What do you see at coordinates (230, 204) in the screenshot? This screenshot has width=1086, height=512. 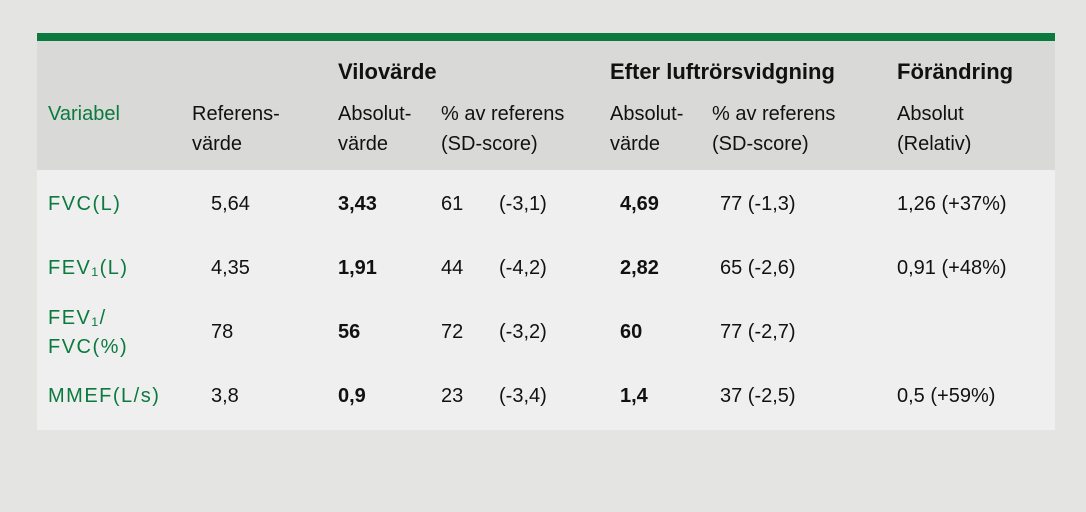 I see `reference: 5,64` at bounding box center [230, 204].